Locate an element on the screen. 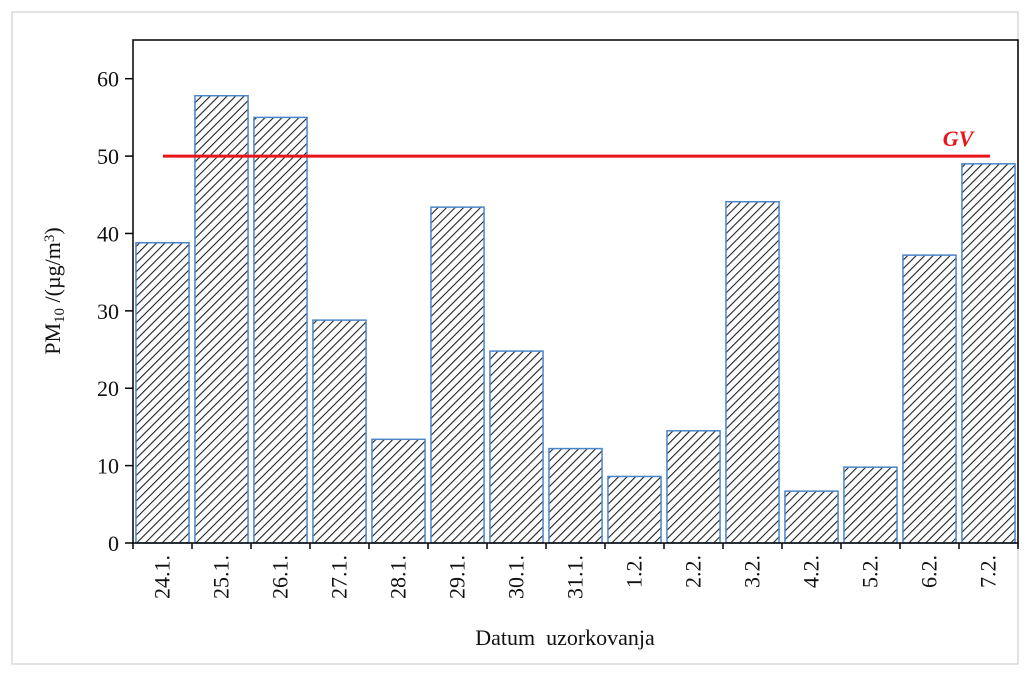  y-tick-label: 10 is located at coordinates (108, 466).